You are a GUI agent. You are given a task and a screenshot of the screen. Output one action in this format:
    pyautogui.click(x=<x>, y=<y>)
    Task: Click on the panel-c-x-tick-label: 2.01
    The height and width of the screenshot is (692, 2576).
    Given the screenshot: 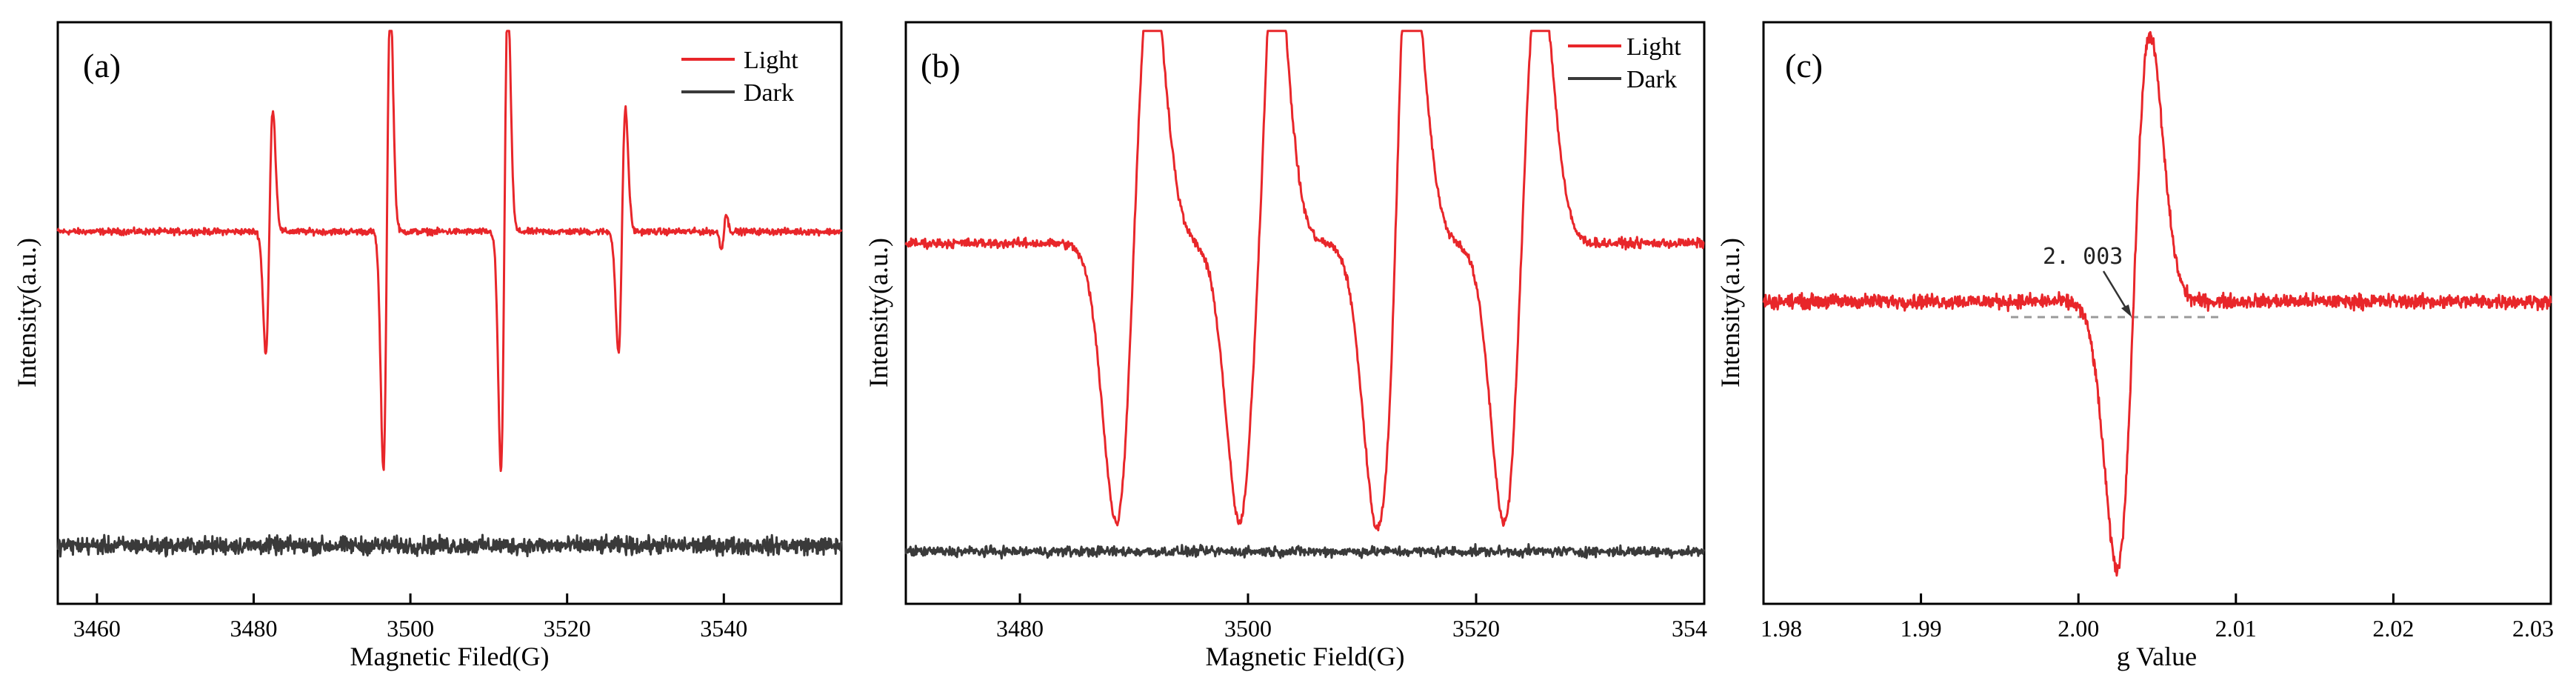 What is the action you would take?
    pyautogui.click(x=2236, y=628)
    